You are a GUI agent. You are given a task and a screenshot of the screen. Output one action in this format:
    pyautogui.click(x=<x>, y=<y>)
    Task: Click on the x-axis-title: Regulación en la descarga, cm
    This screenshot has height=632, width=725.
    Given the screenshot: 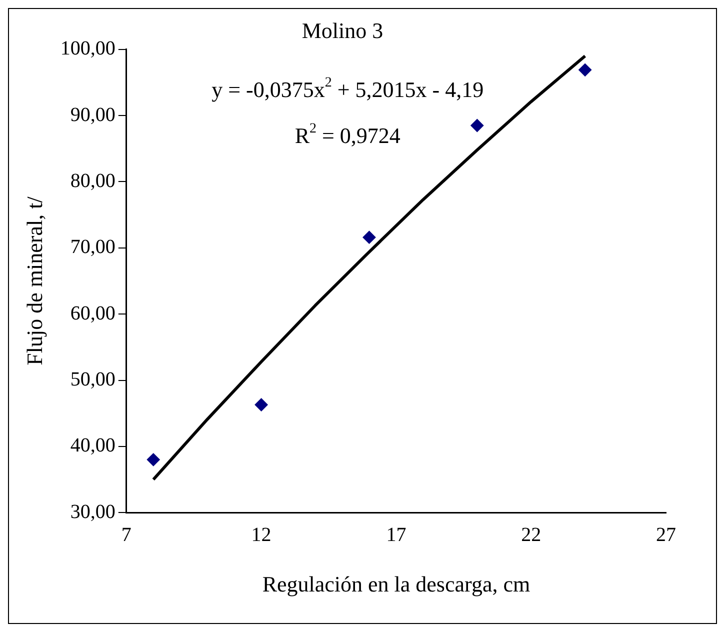 What is the action you would take?
    pyautogui.click(x=396, y=584)
    